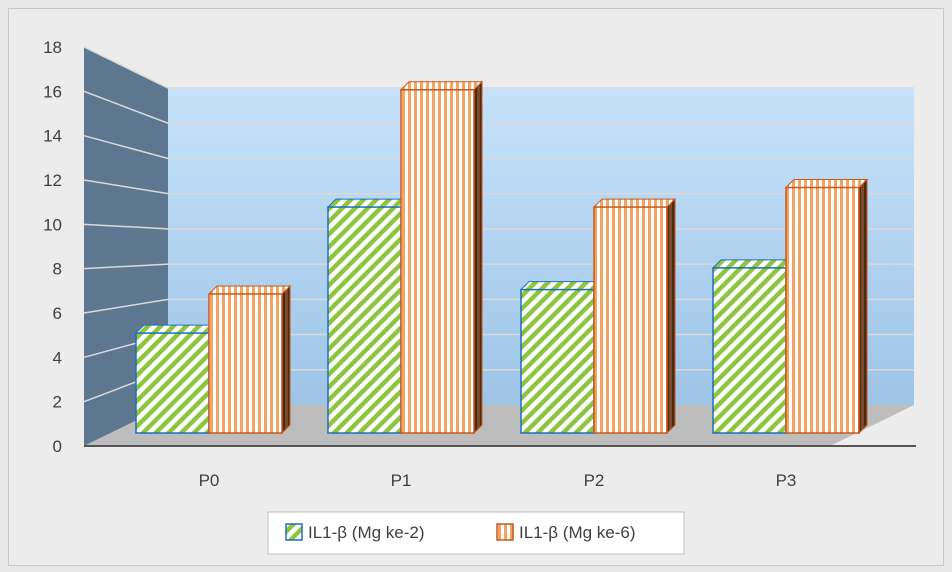 This screenshot has height=572, width=952. I want to click on y-tick-label: 14, so click(52, 136).